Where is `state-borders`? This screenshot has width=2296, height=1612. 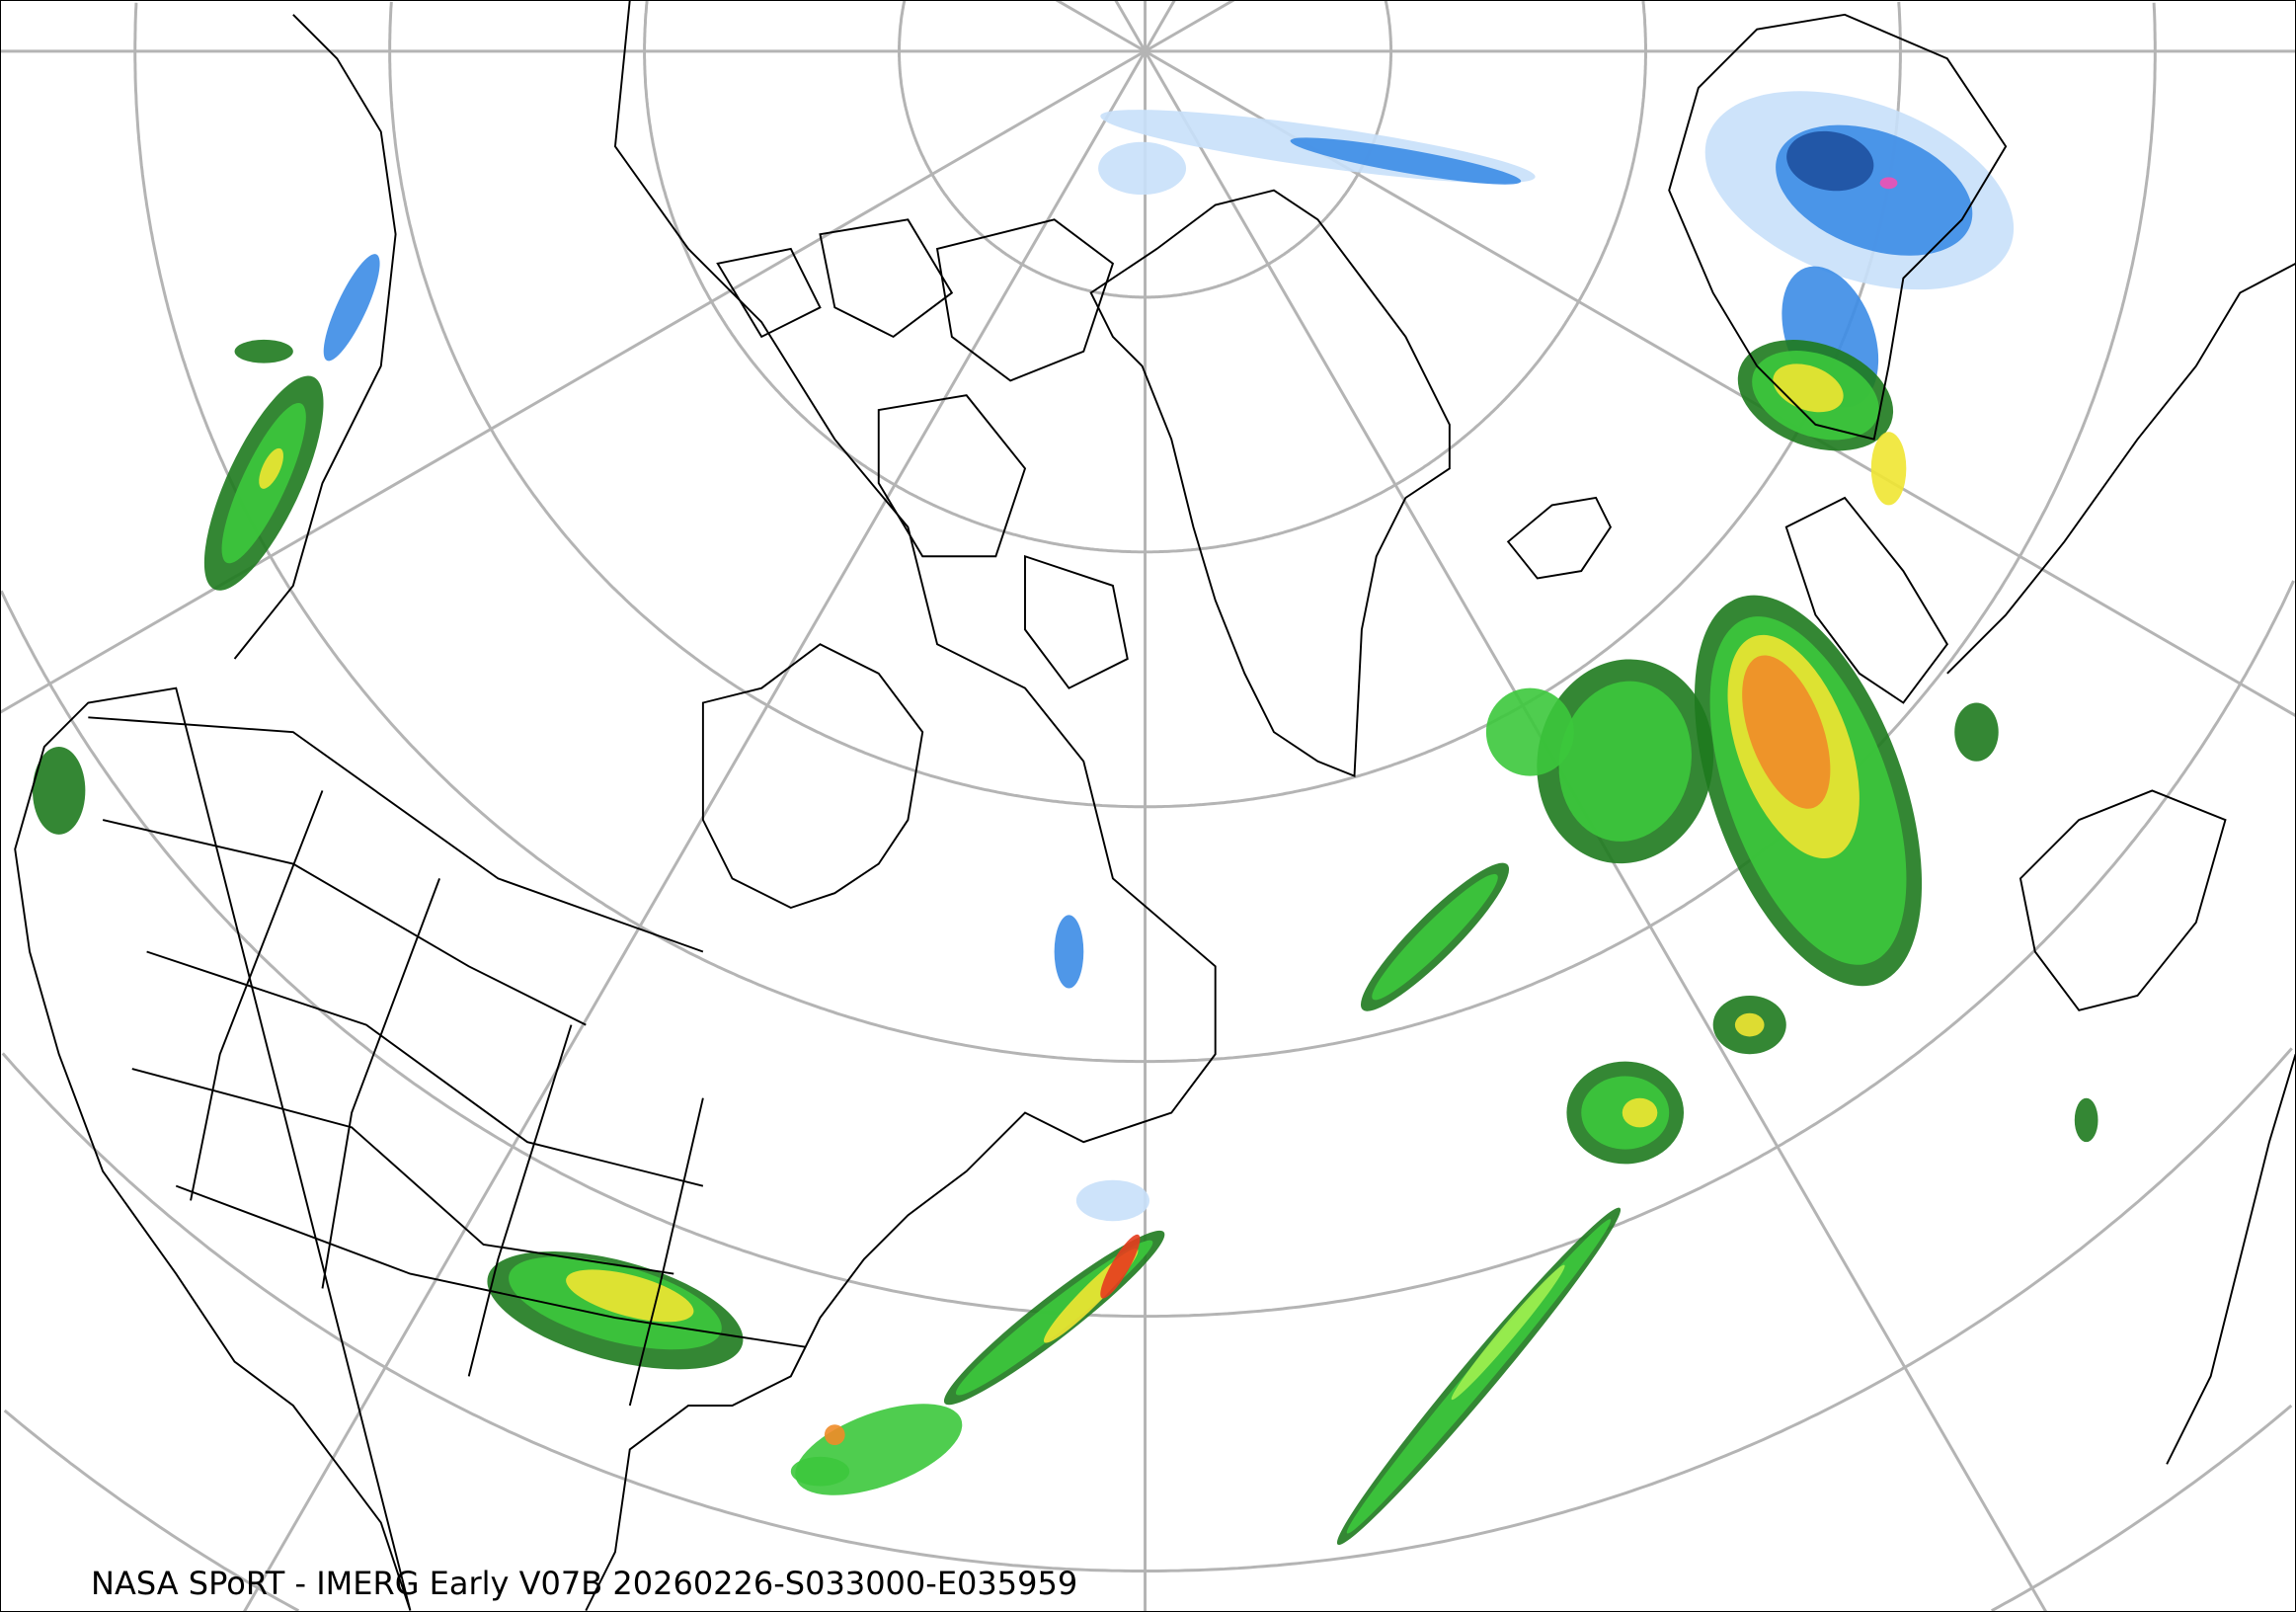 state-borders is located at coordinates (447, 1061).